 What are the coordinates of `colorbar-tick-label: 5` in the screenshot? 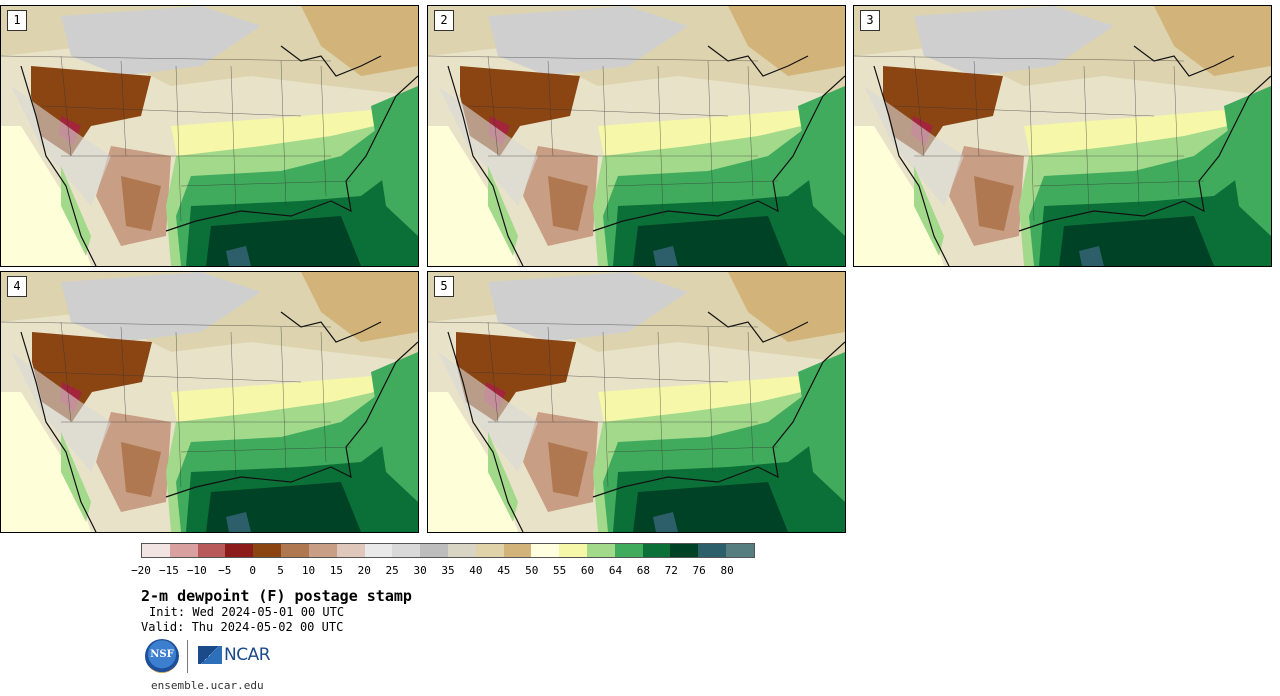 It's located at (280, 570).